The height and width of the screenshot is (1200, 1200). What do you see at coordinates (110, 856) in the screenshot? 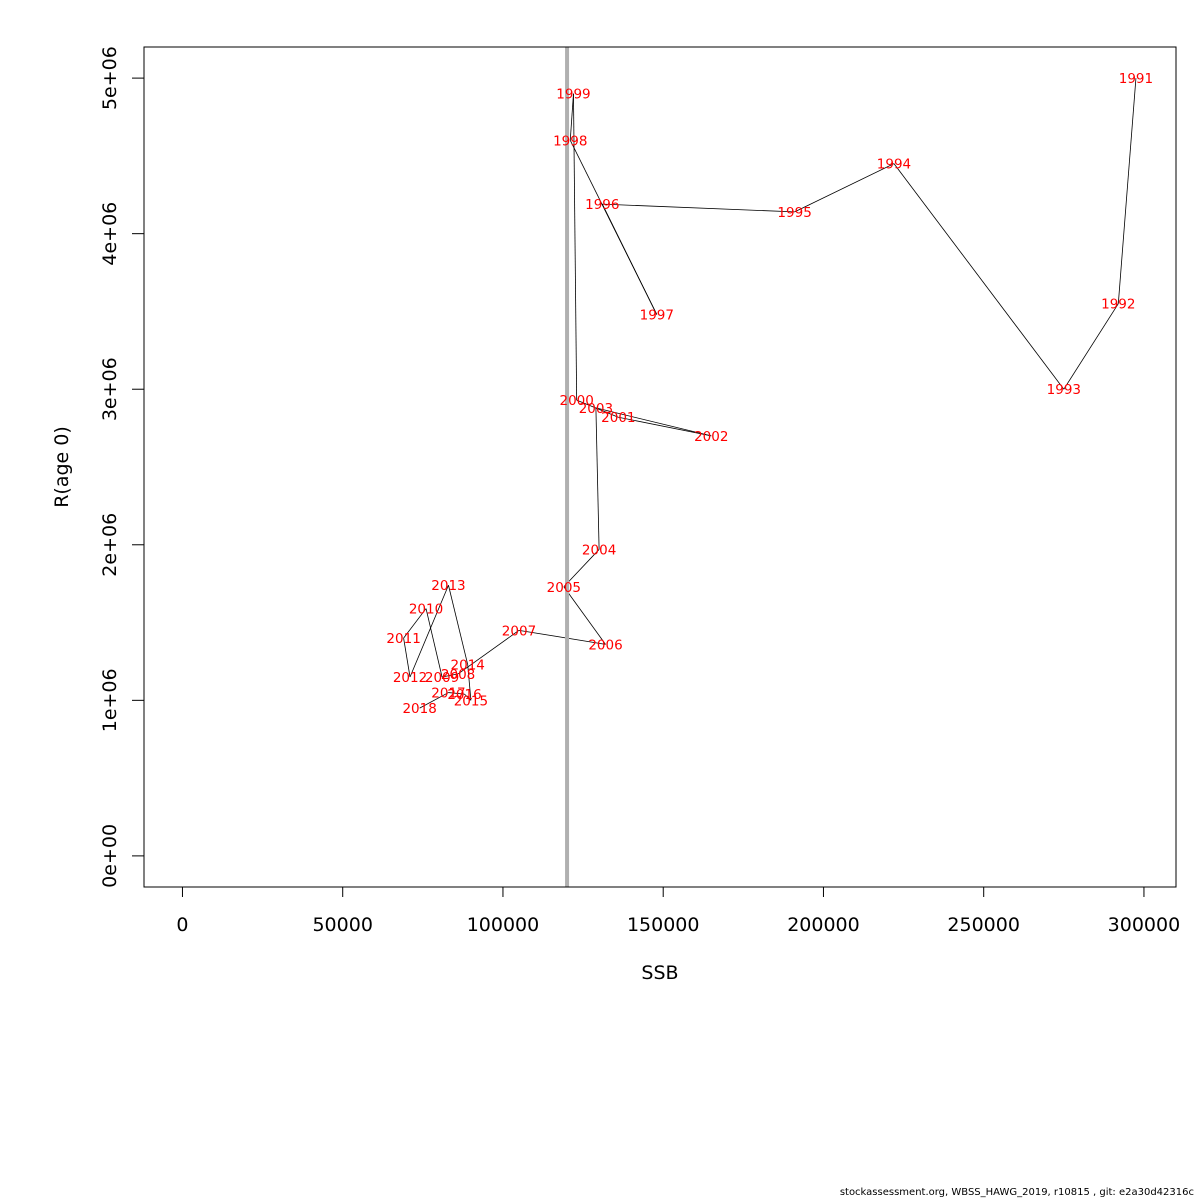
I see `y-tick-label-0: 0e+00` at bounding box center [110, 856].